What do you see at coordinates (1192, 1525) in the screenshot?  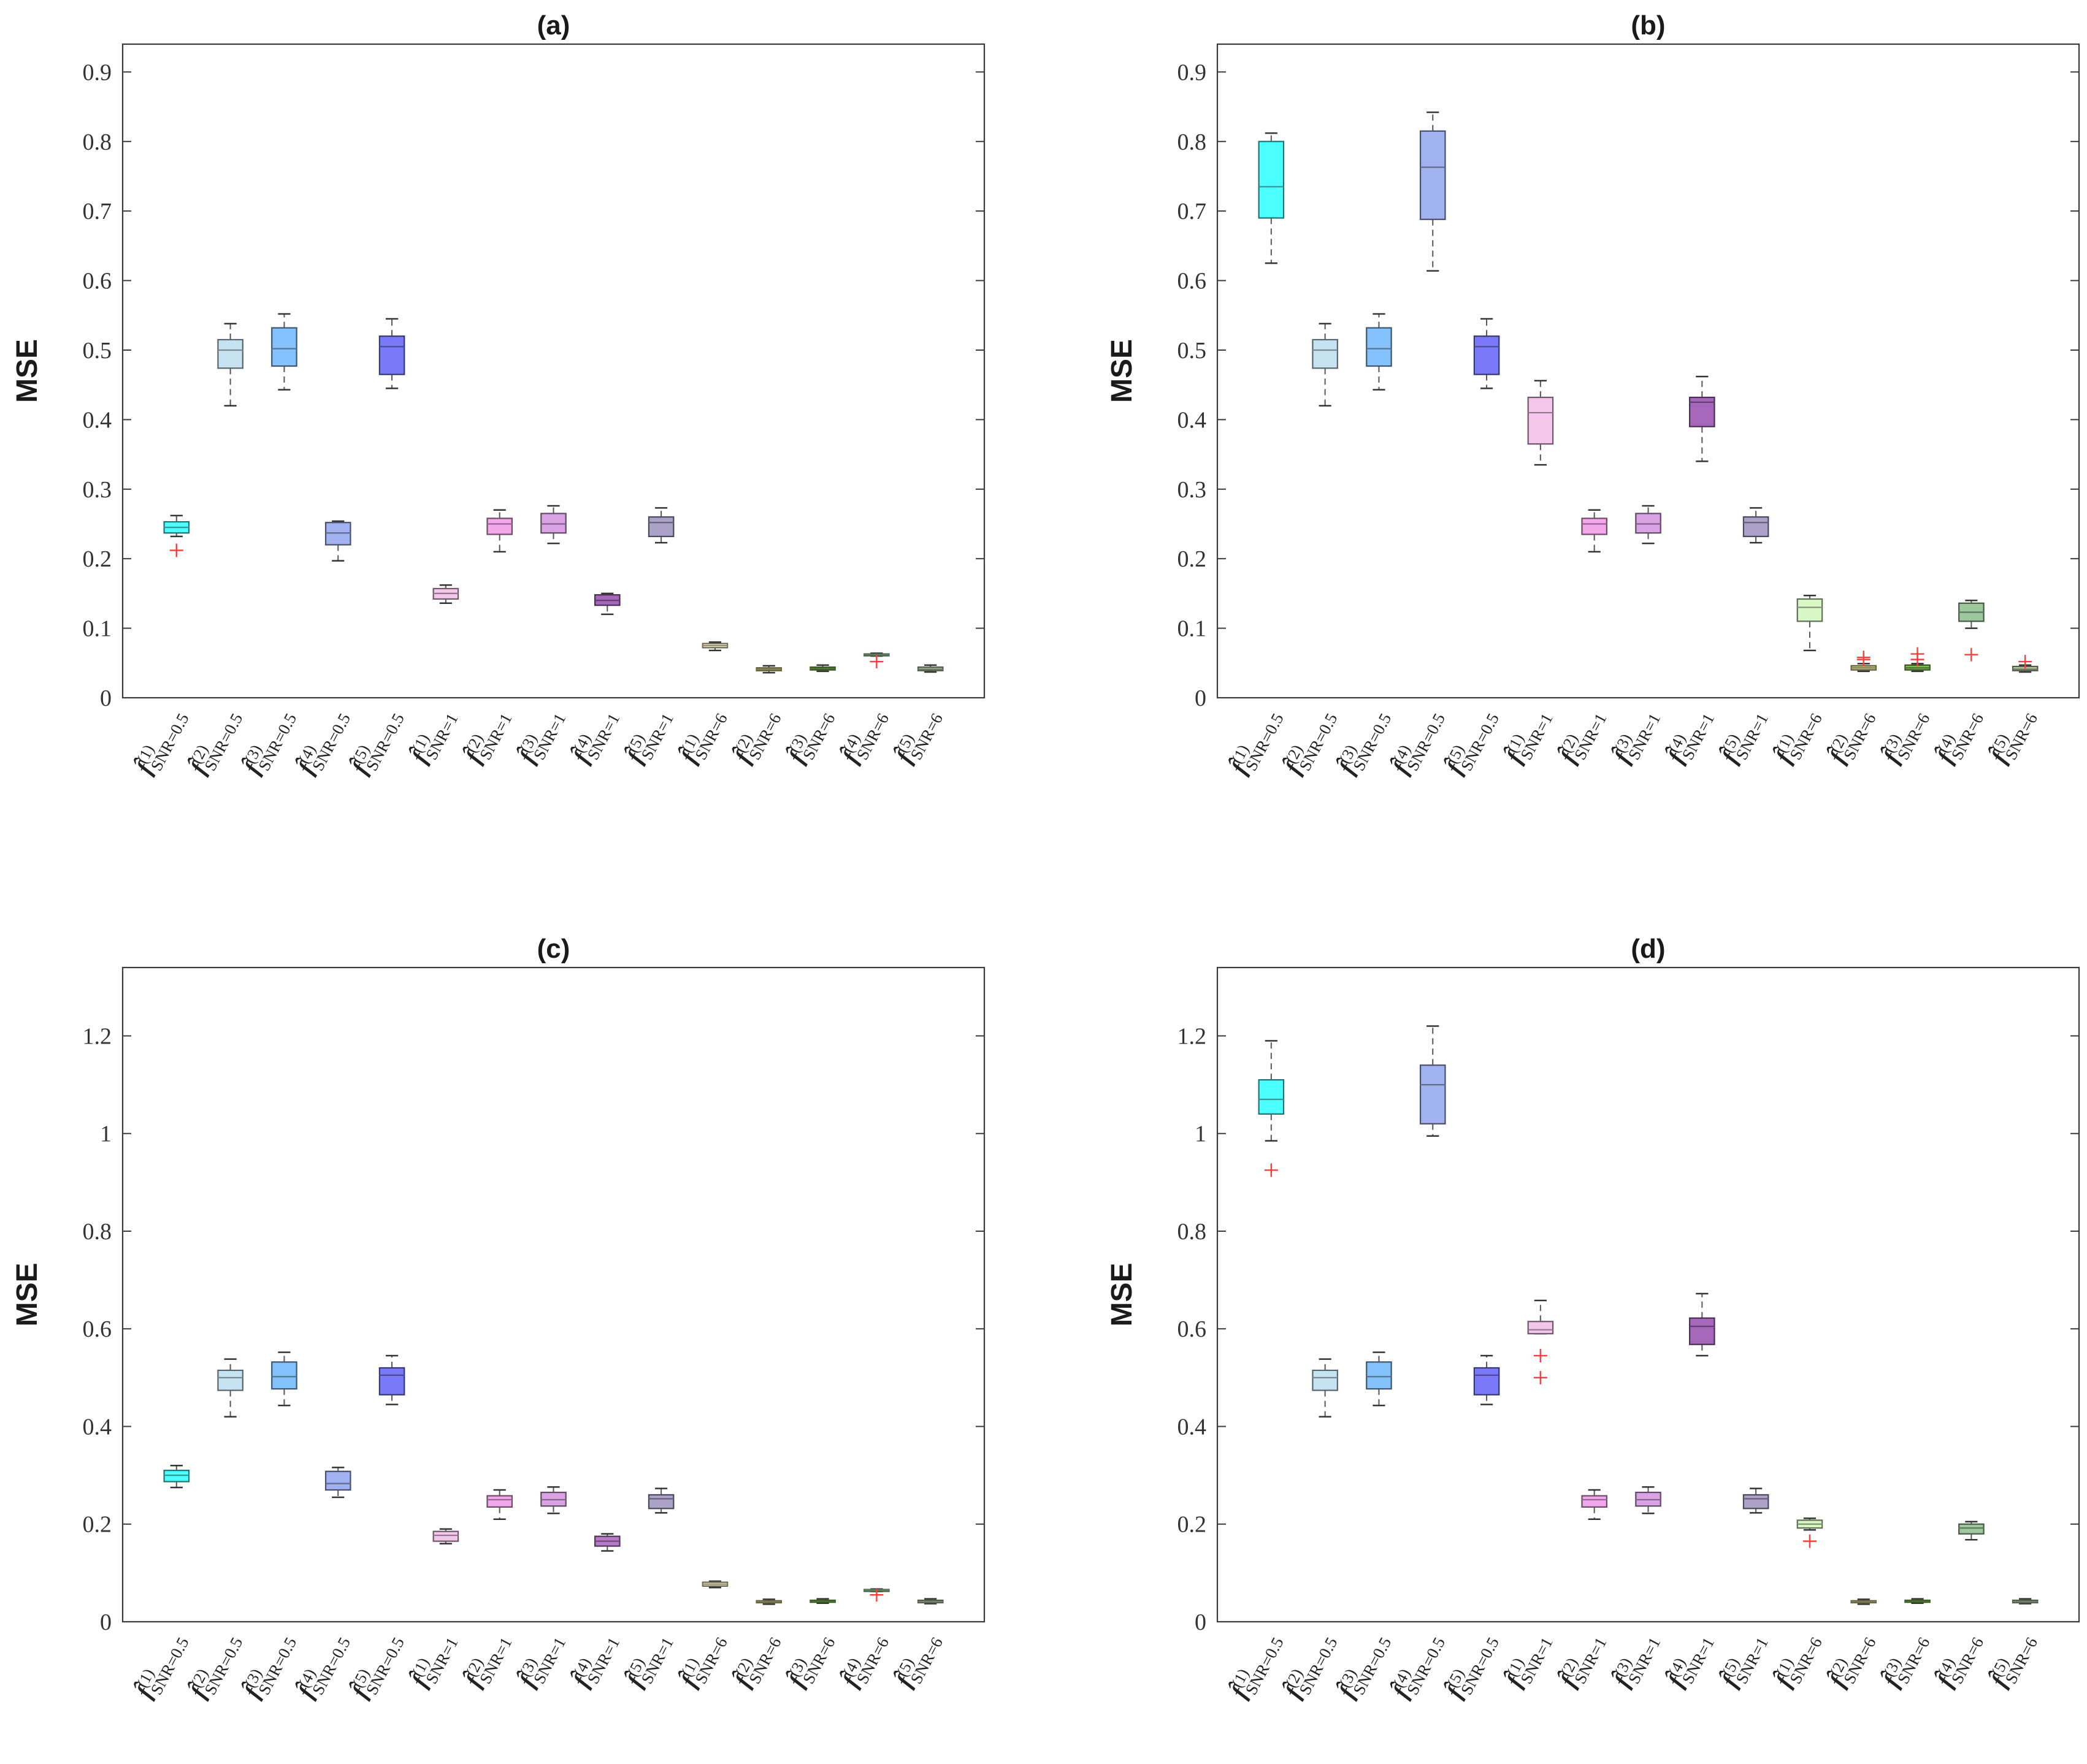 I see `y-tick-label: 0.2` at bounding box center [1192, 1525].